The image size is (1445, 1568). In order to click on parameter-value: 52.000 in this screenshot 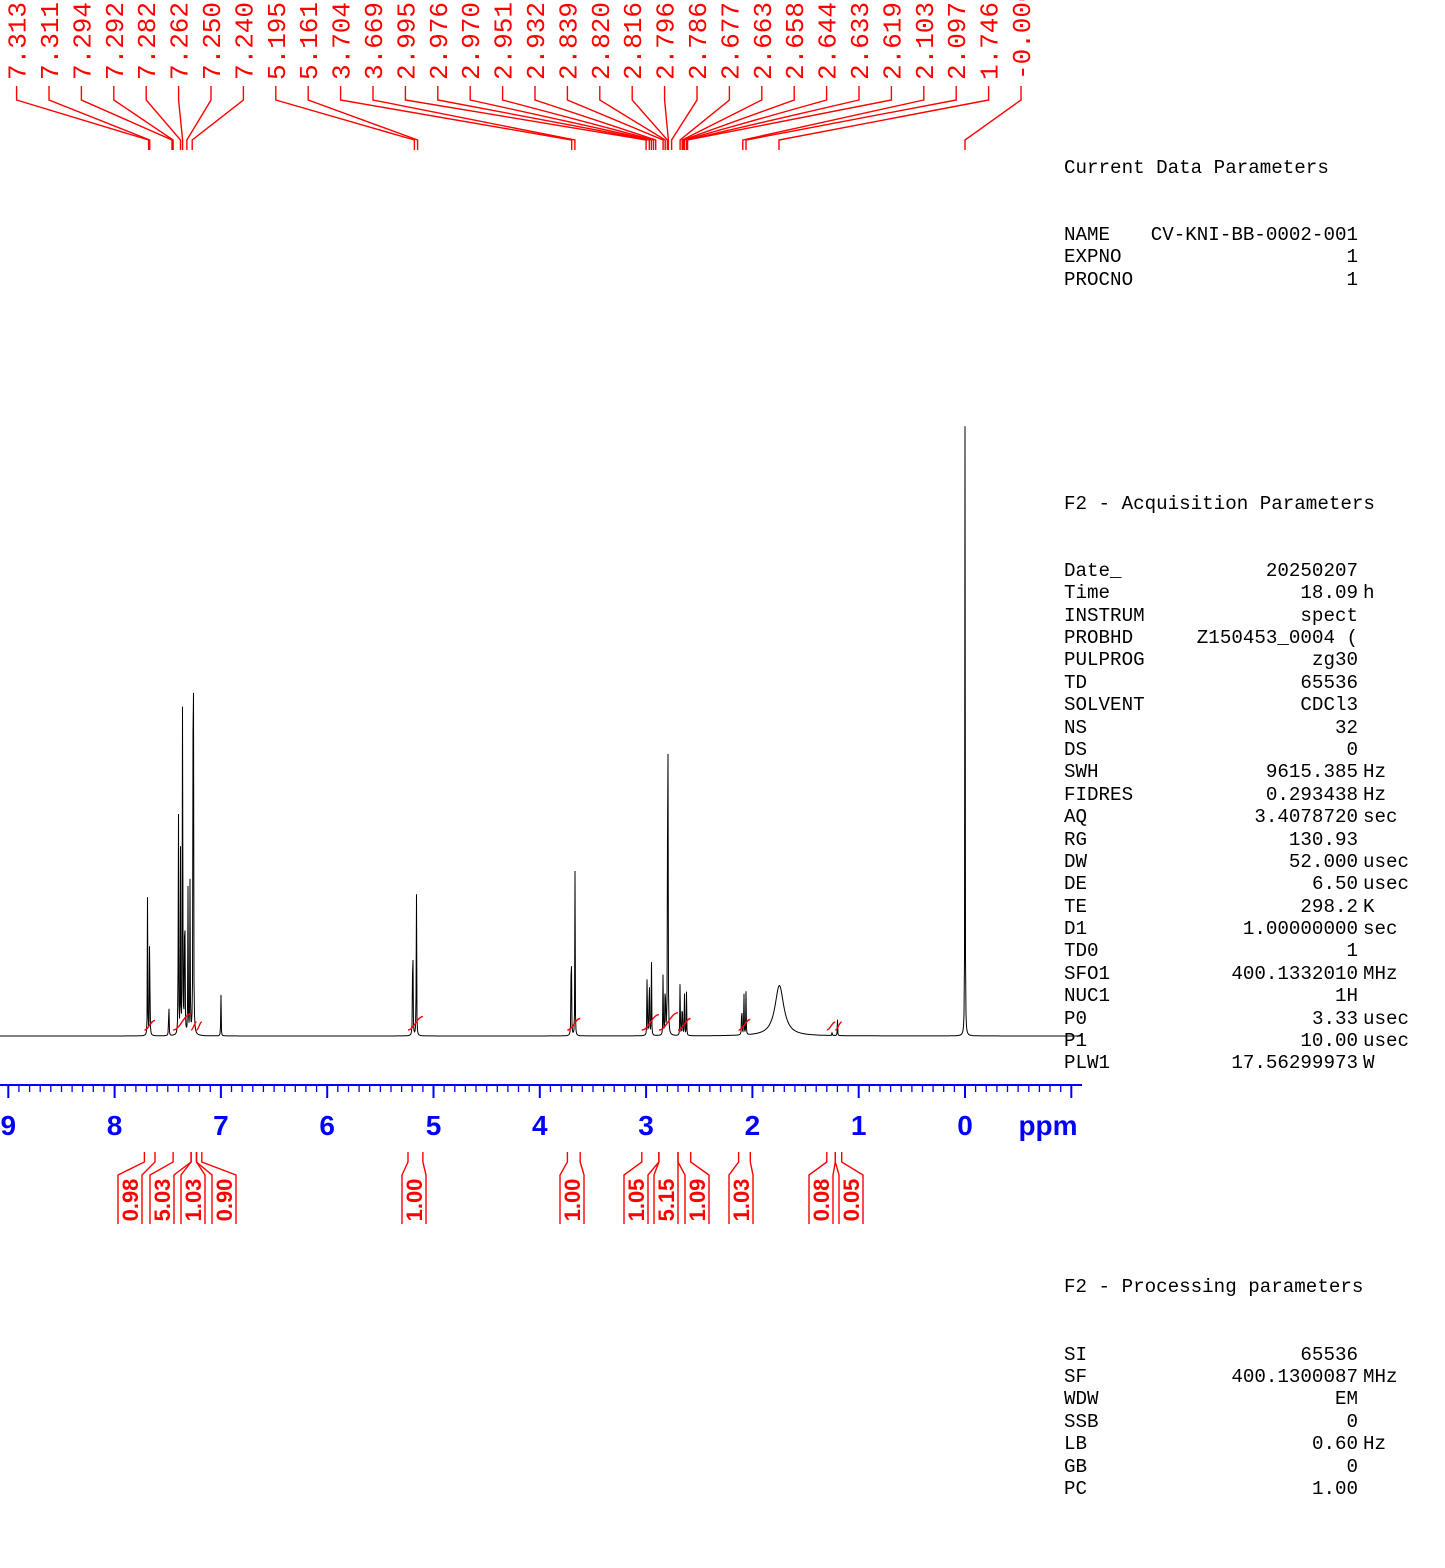, I will do `click(1323, 861)`.